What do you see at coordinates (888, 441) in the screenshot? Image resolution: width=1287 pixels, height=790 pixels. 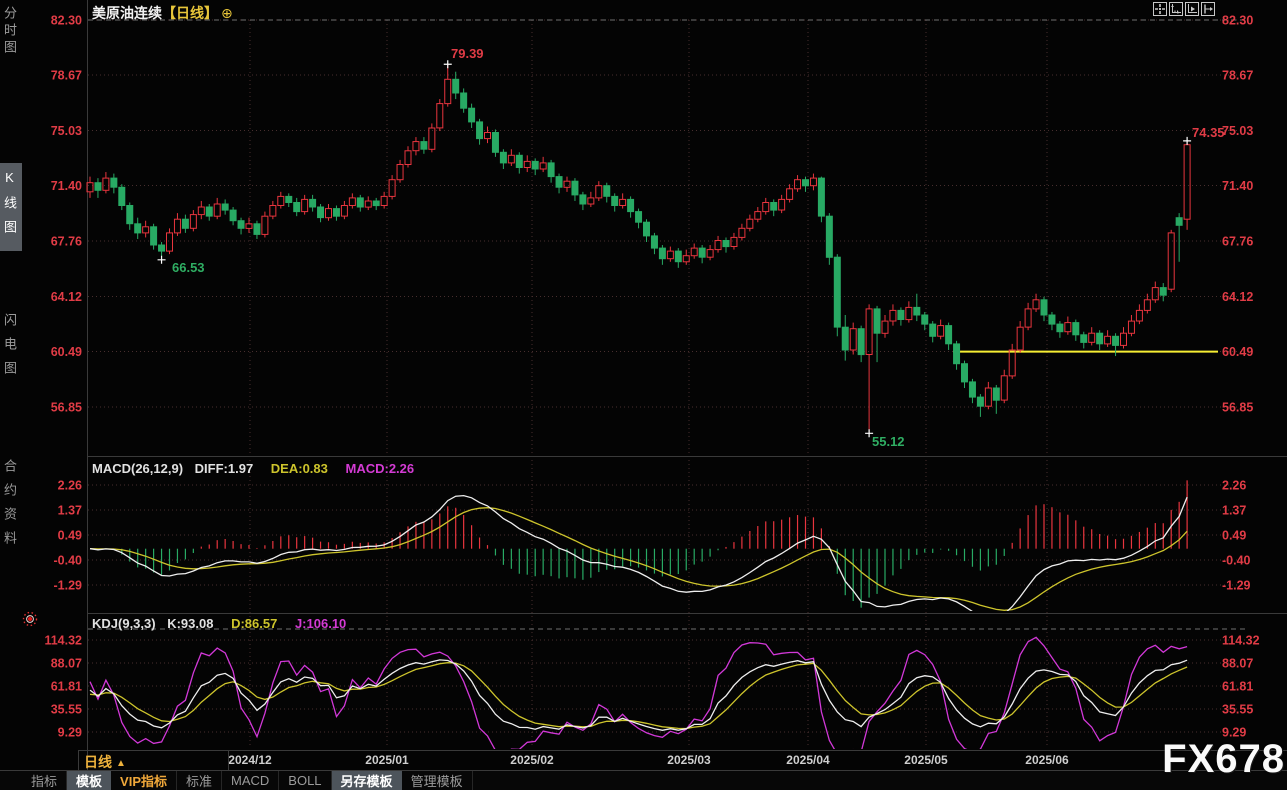 I see `annotation-55.12: 55.12` at bounding box center [888, 441].